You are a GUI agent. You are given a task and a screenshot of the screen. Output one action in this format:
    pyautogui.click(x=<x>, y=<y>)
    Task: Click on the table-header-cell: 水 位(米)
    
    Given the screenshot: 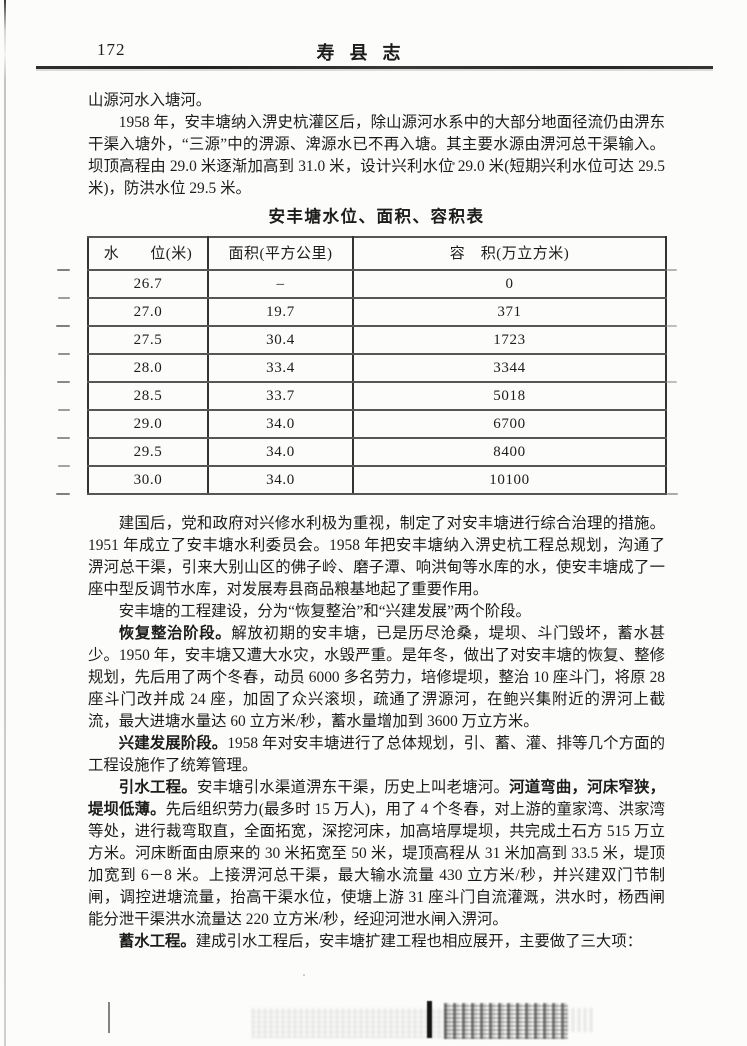 What is the action you would take?
    pyautogui.click(x=148, y=253)
    